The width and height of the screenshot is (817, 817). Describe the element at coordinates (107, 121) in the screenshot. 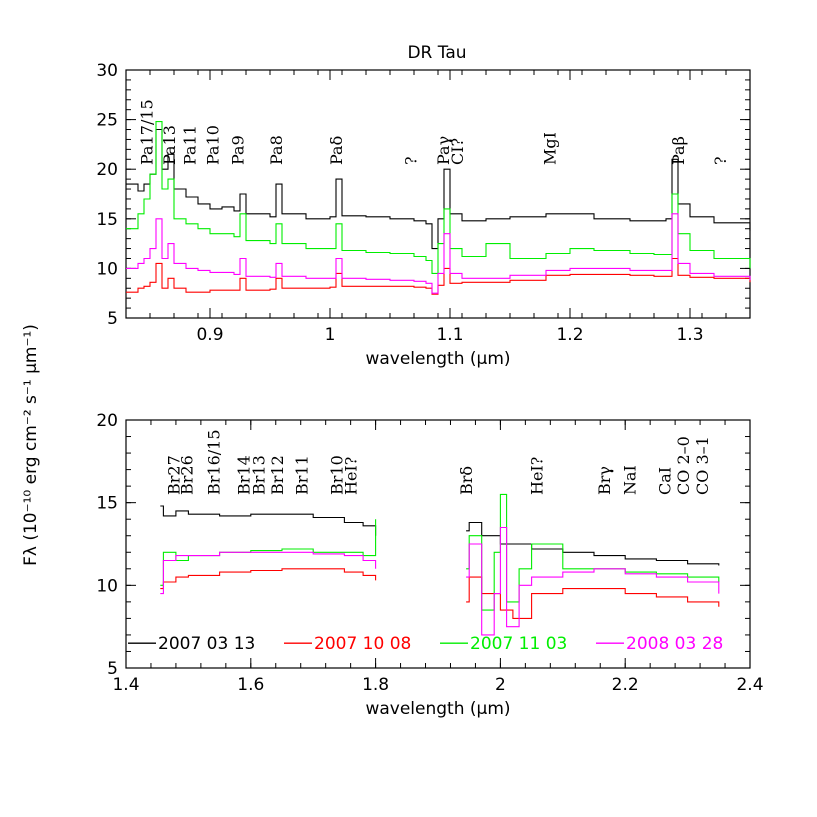

I see `y-tick-label: 25` at that location.